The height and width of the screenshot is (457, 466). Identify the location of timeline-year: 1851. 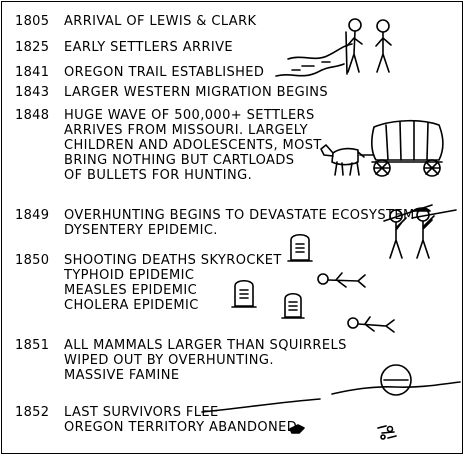
(32, 345).